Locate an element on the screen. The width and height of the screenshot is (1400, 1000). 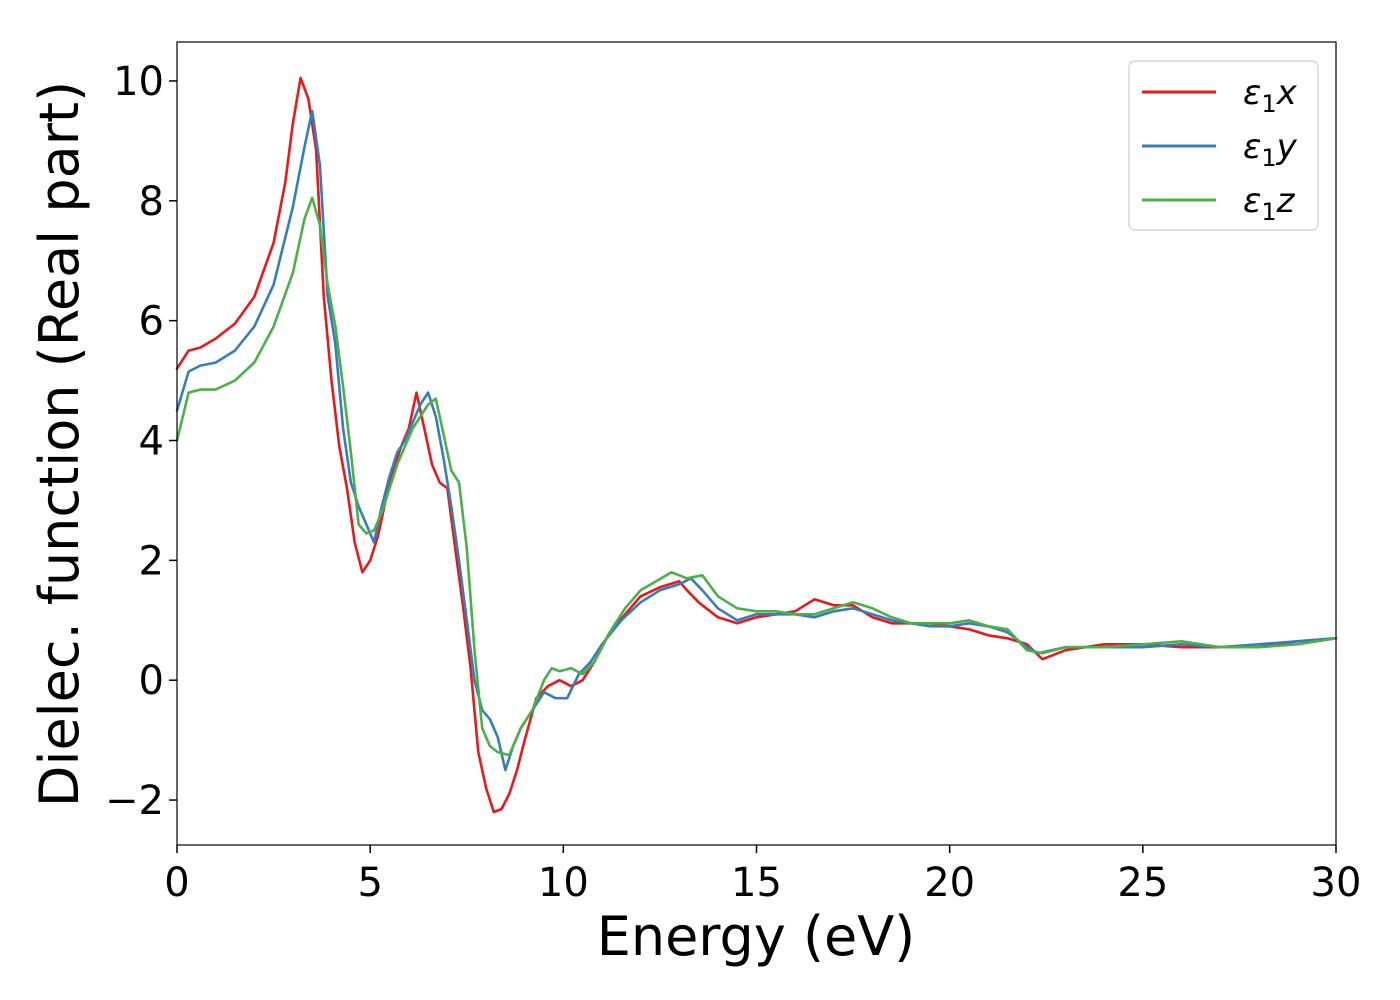
x-tick-label: 5 is located at coordinates (369, 883).